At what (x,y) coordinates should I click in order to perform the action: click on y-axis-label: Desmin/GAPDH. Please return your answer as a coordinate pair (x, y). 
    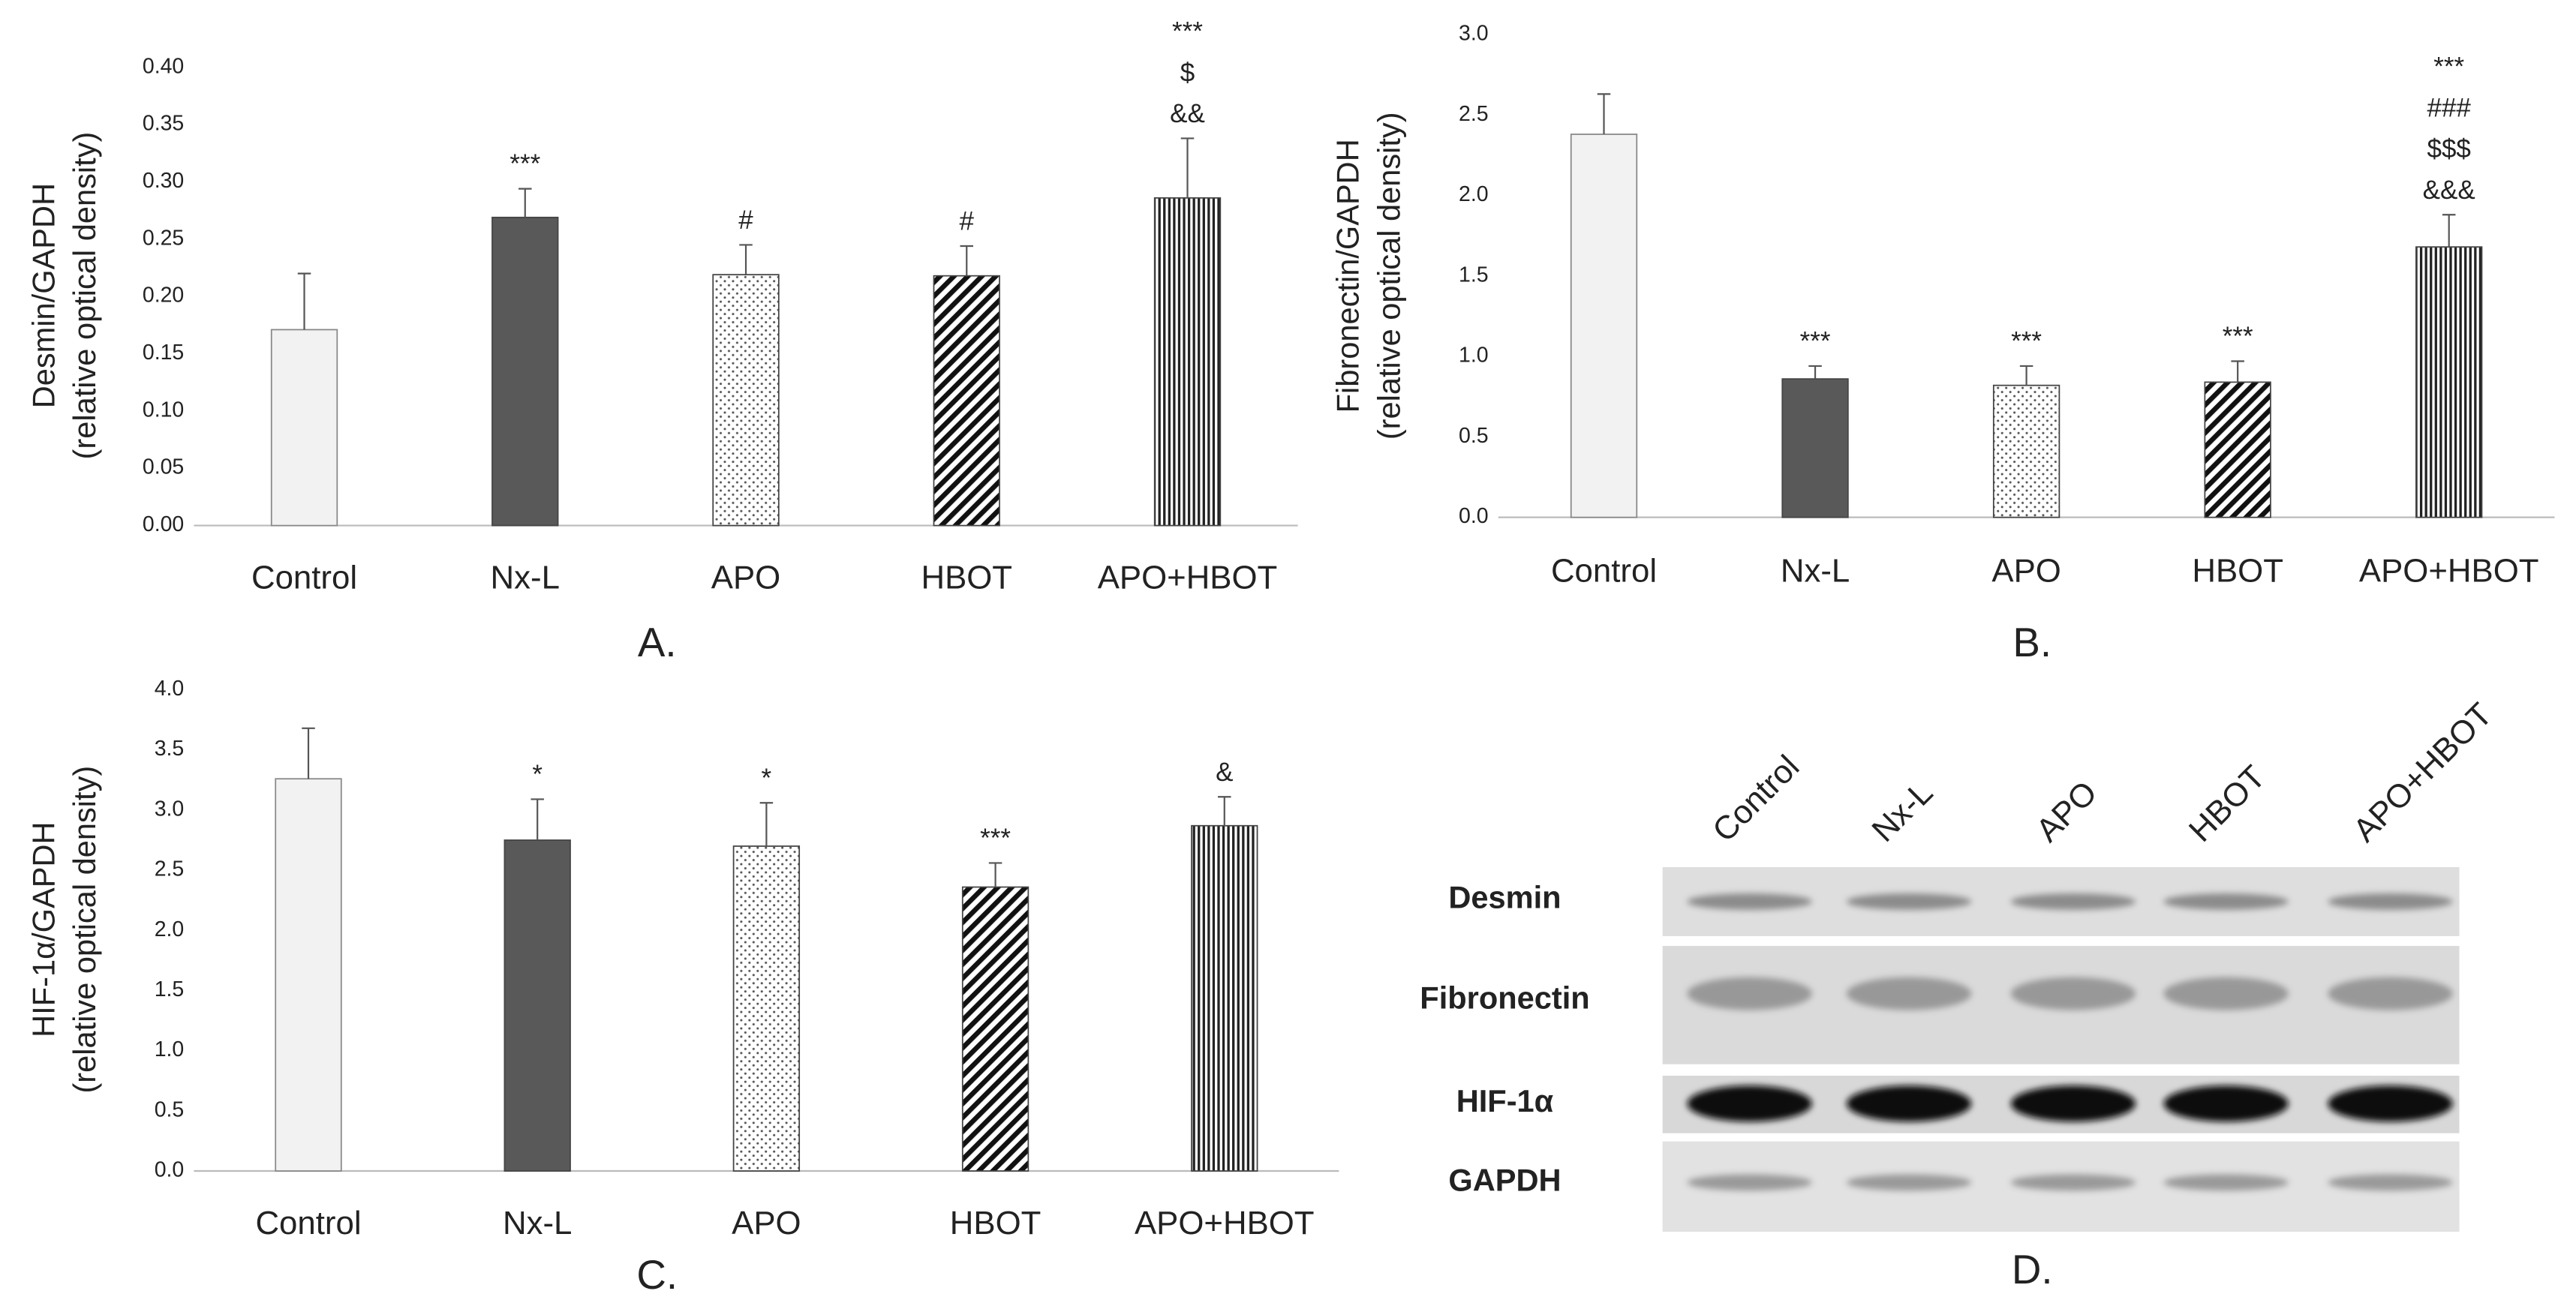
    Looking at the image, I should click on (43, 296).